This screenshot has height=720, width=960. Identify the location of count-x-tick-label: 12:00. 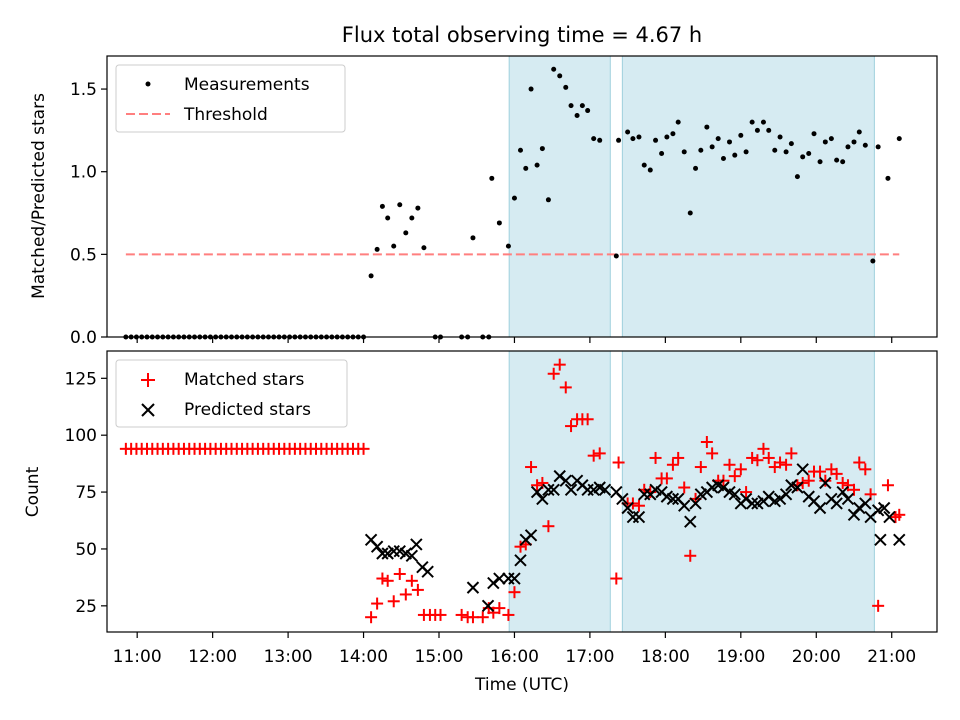
(212, 657).